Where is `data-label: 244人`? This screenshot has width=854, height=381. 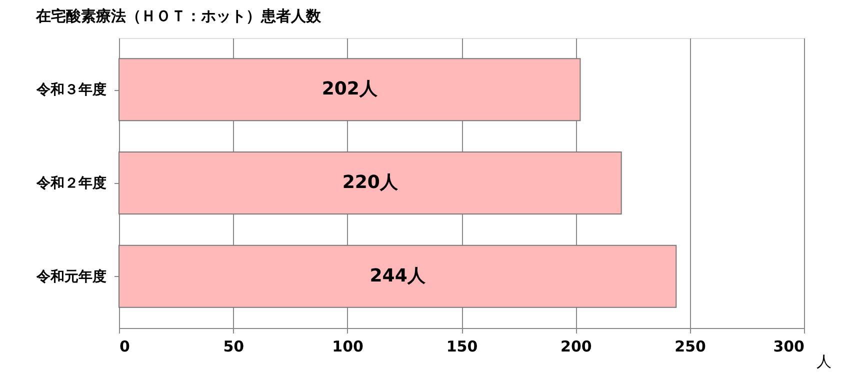
data-label: 244人 is located at coordinates (398, 275).